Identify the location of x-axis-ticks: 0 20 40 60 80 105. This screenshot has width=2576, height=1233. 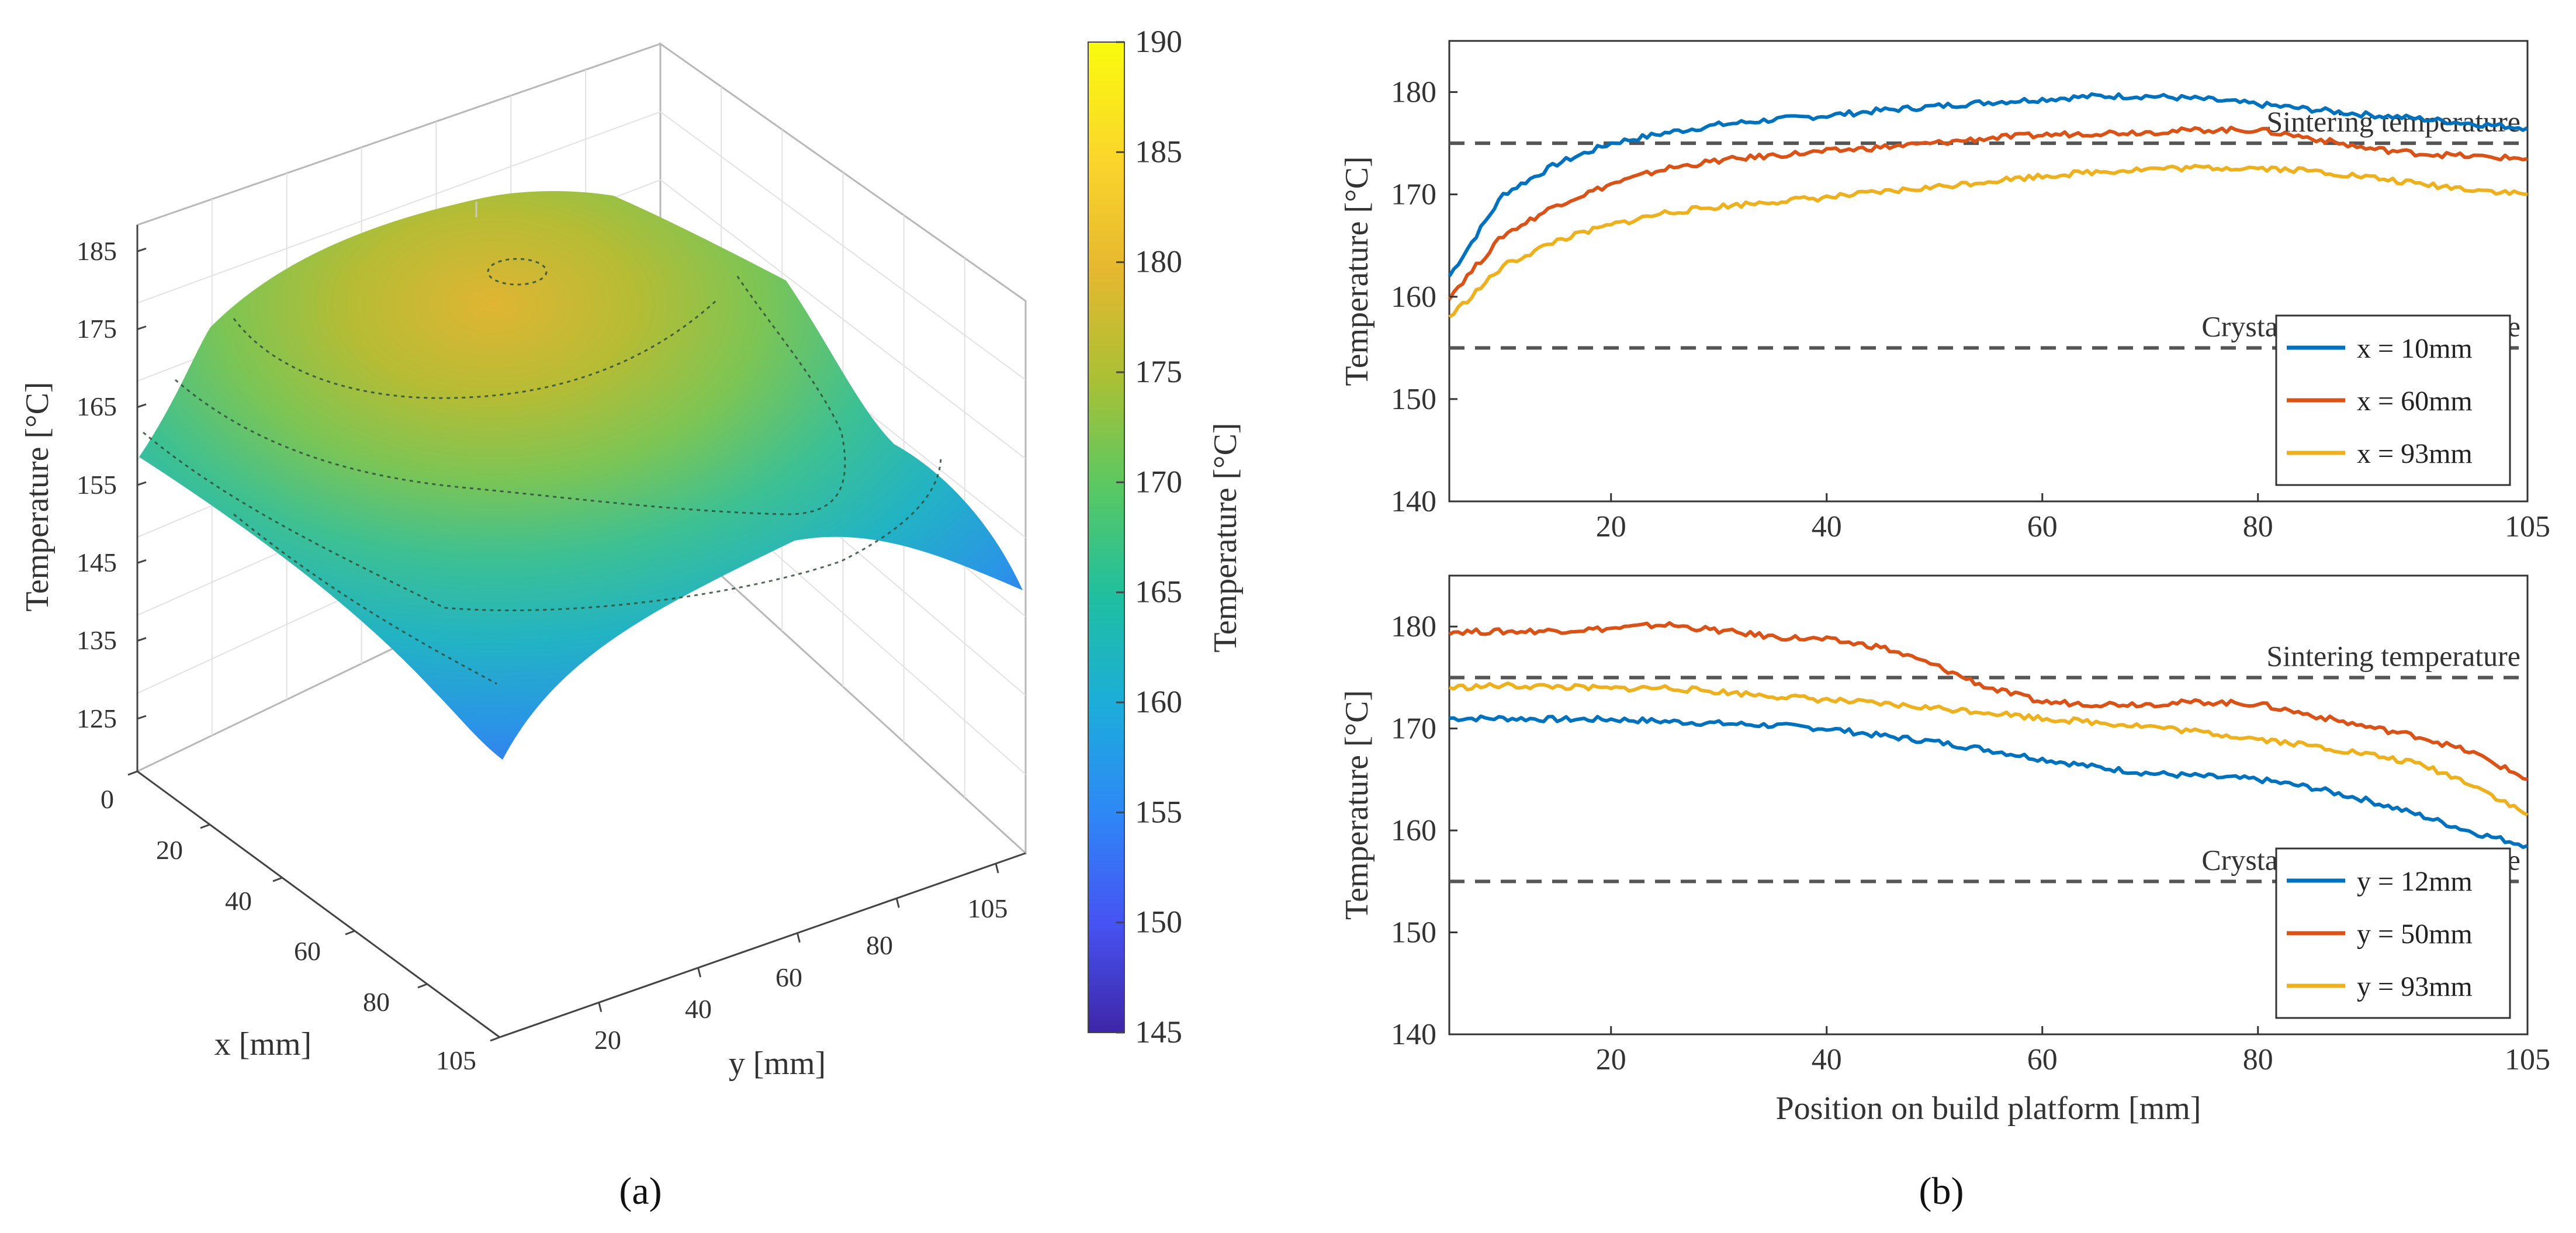
(288, 929).